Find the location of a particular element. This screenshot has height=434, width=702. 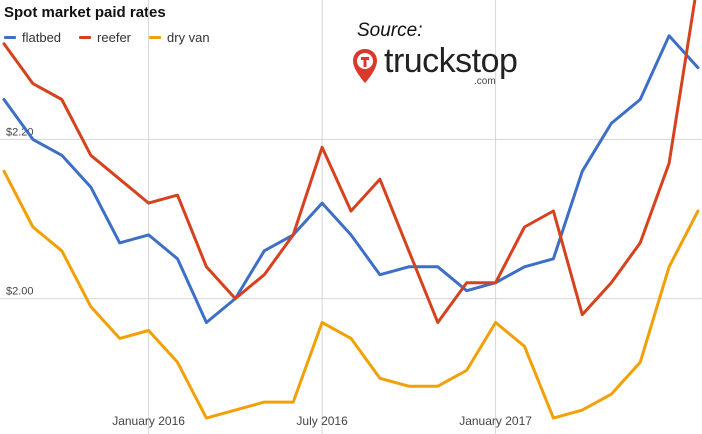

x-tick-label: January 2017 is located at coordinates (495, 421).